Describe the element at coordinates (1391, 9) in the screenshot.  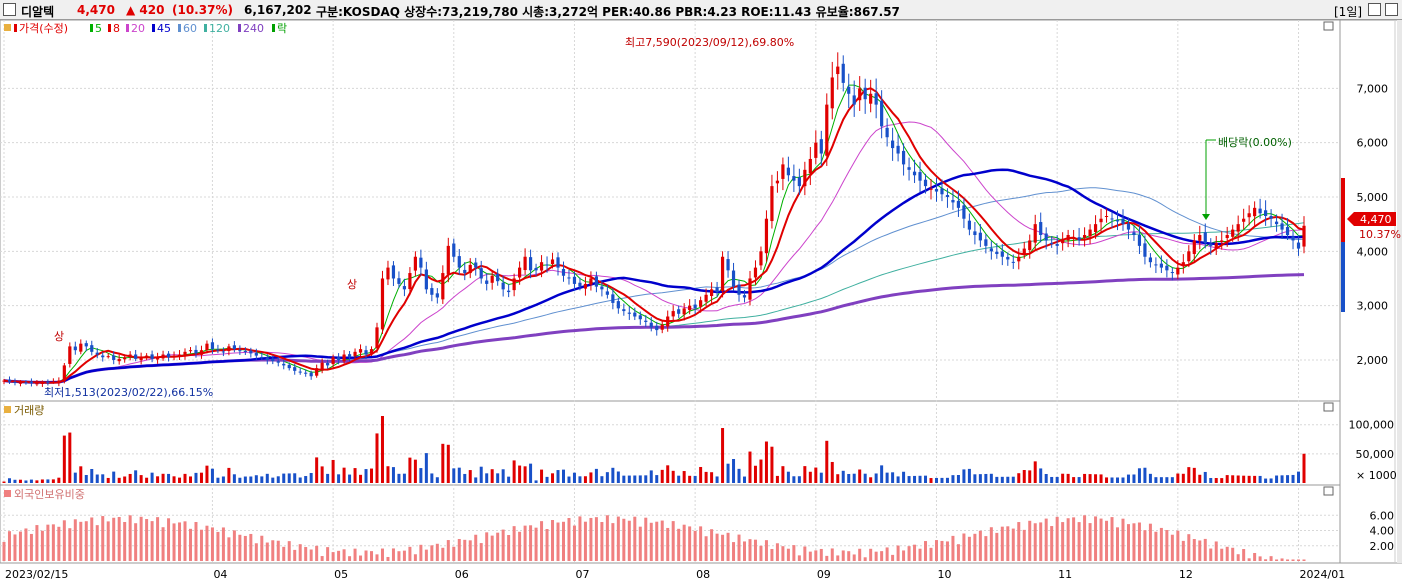
I see `close-icon` at that location.